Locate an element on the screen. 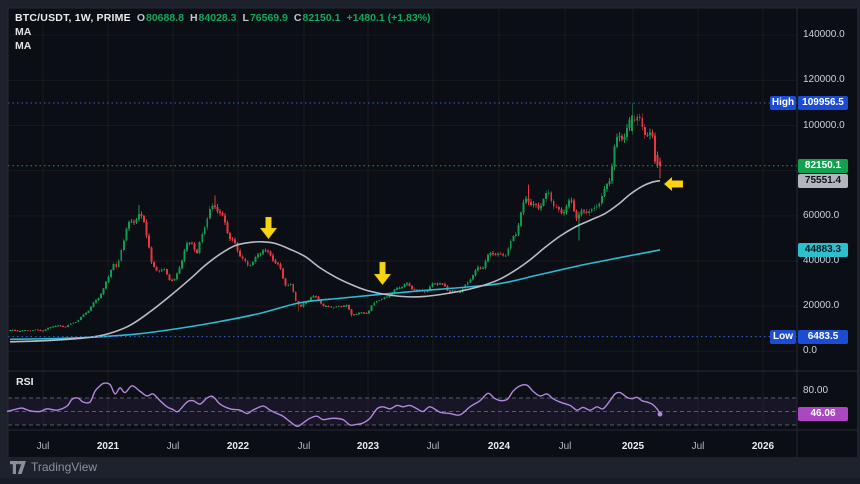  high-label-badge: High is located at coordinates (783, 103).